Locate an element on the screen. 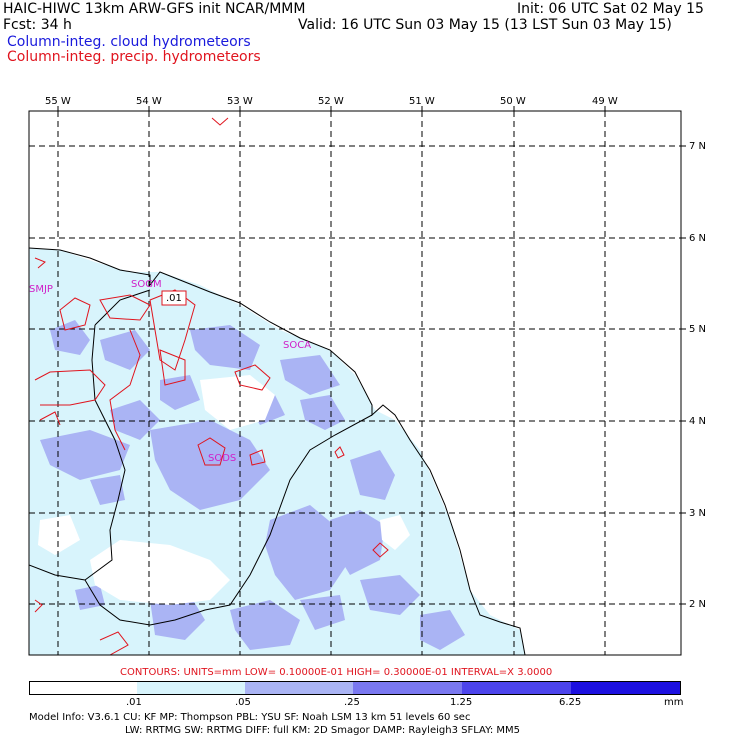 This screenshot has width=740, height=740. station-label: SOGM is located at coordinates (146, 284).